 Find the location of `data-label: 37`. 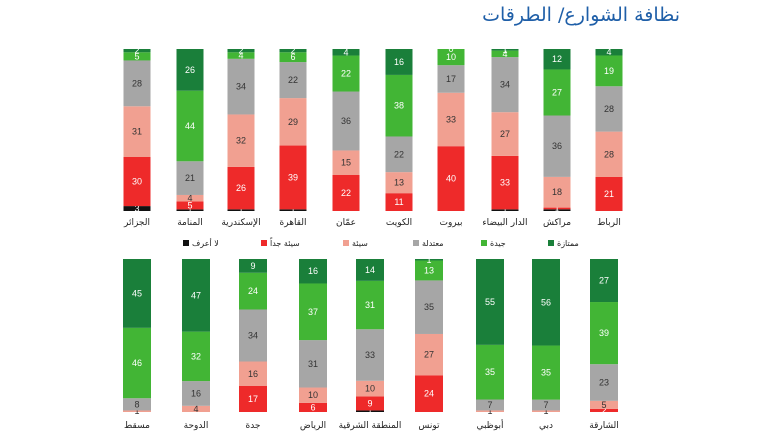

data-label: 37 is located at coordinates (313, 312).